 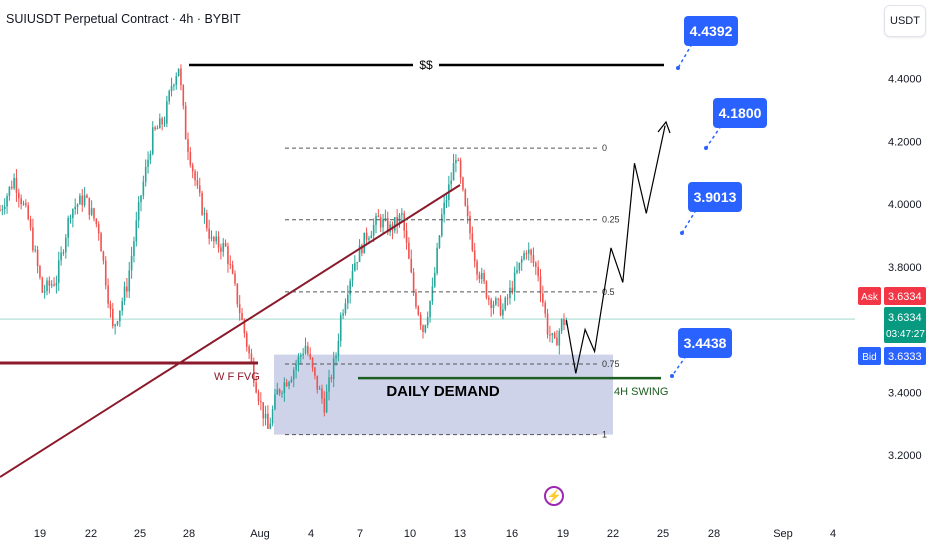 I want to click on fib-label: 0.25, so click(x=611, y=220).